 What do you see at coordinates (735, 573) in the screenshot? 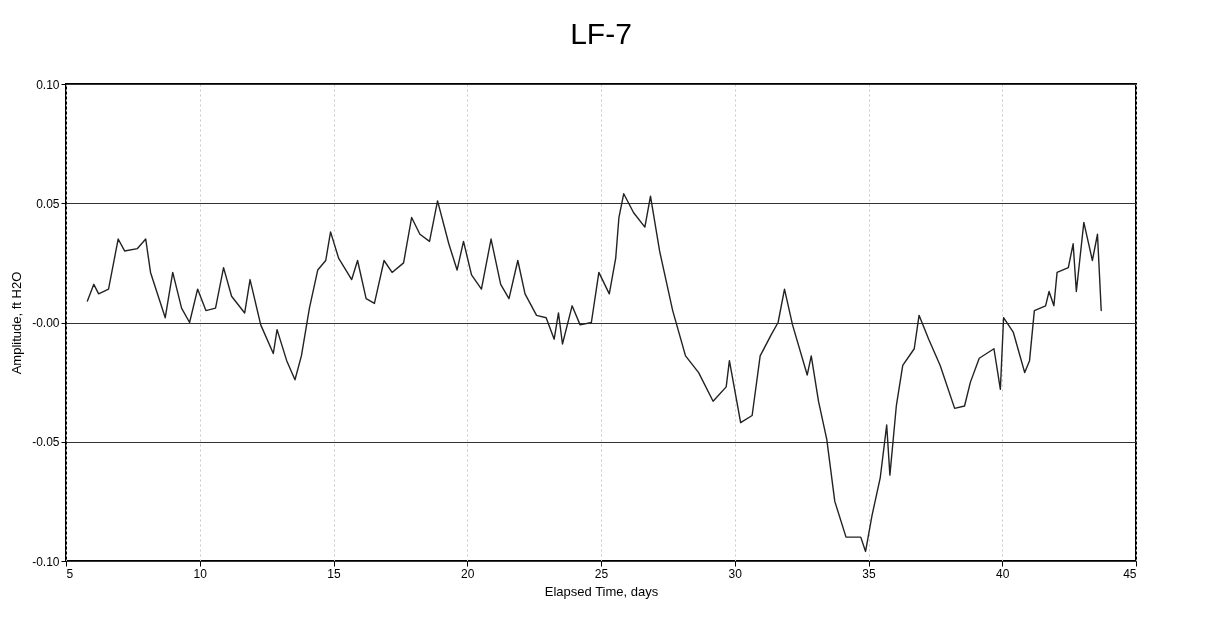
I see `x-tick-label: 30` at bounding box center [735, 573].